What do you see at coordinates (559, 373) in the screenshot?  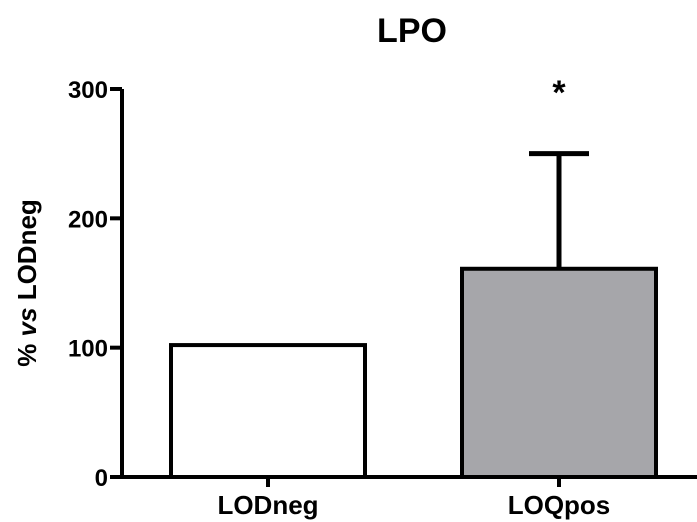 I see `bar-LOQpos` at bounding box center [559, 373].